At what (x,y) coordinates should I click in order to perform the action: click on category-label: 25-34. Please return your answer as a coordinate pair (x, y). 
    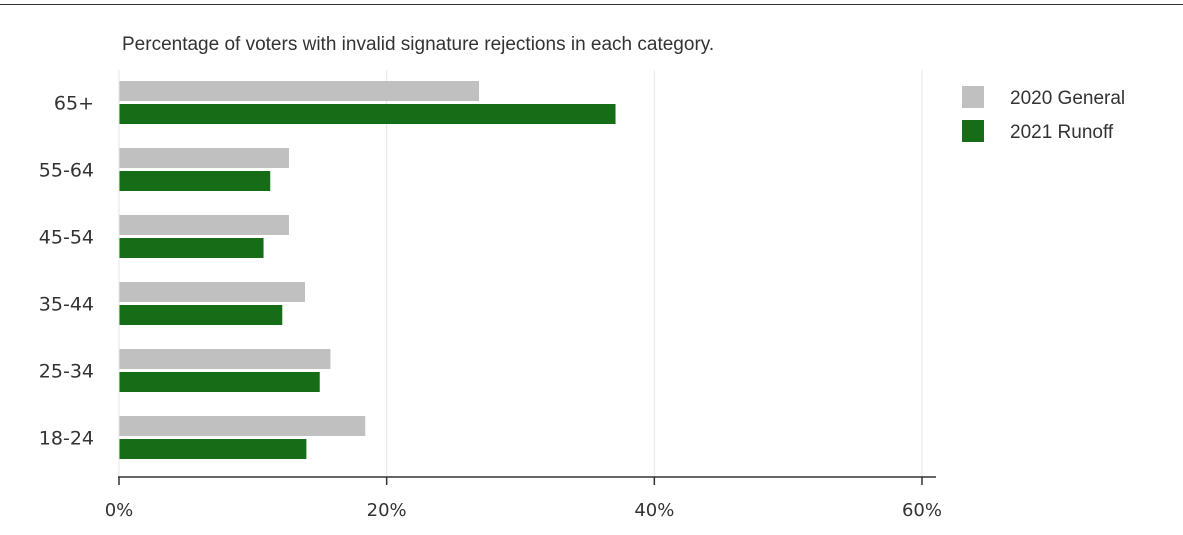
    Looking at the image, I should click on (66, 372).